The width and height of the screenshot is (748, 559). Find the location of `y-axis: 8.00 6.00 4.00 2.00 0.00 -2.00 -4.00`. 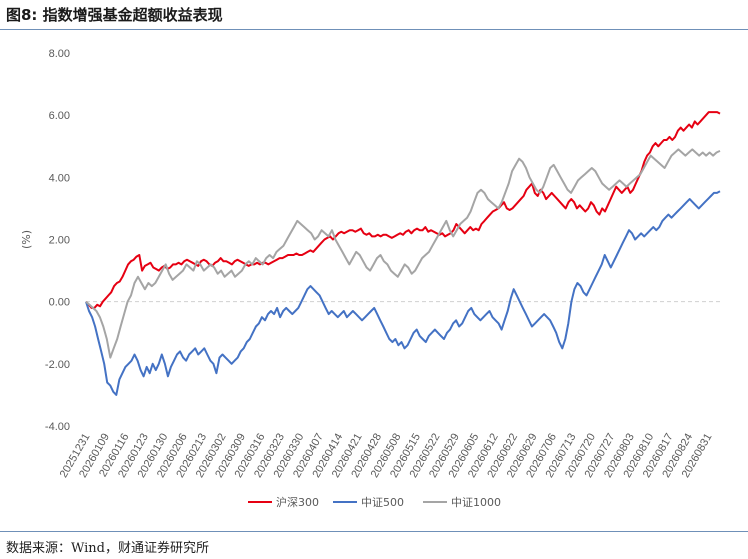

y-axis: 8.00 6.00 4.00 2.00 0.00 -2.00 -4.00 is located at coordinates (57, 240).